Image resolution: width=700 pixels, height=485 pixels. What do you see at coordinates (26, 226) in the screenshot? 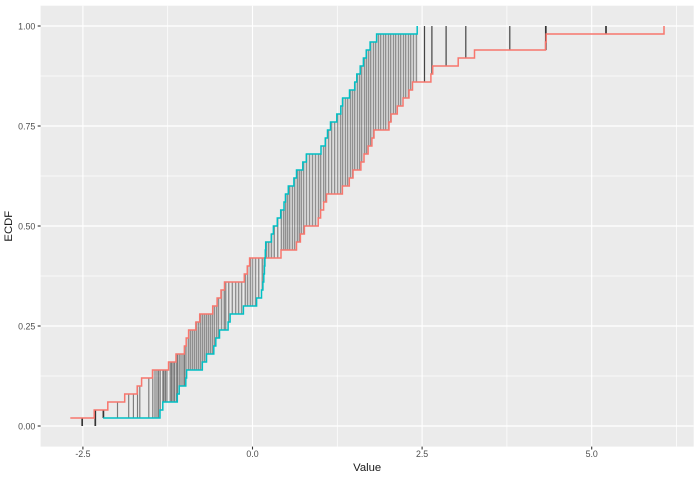
I see `svg-text: 0.50` at bounding box center [26, 226].